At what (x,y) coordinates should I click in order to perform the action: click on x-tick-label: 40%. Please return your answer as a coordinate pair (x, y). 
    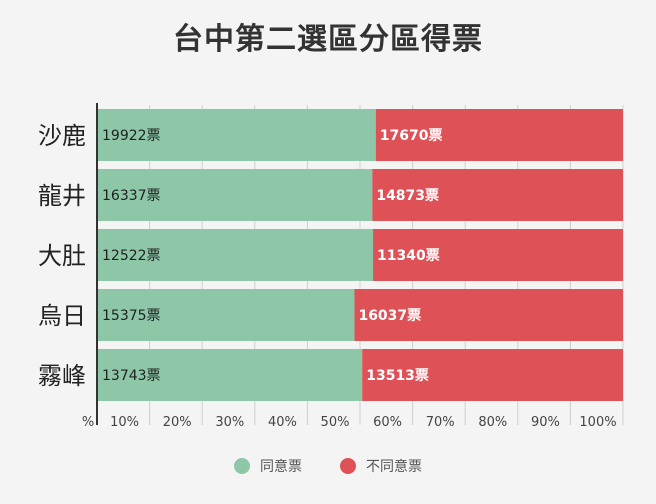
    Looking at the image, I should click on (282, 422).